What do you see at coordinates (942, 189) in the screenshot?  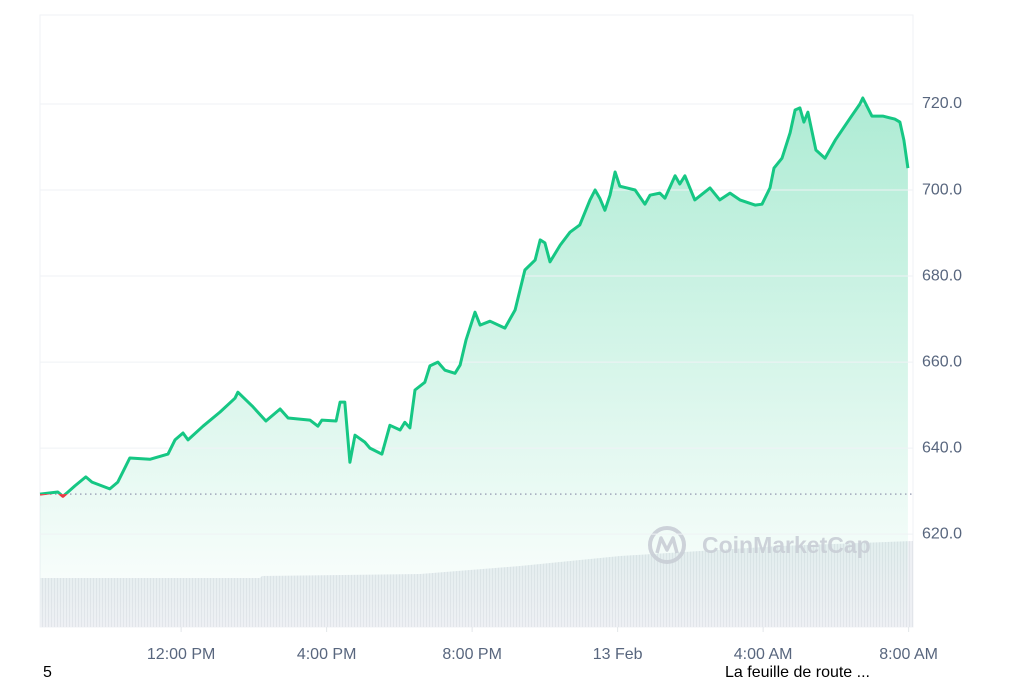 I see `y-tick-label: 700.0` at bounding box center [942, 189].